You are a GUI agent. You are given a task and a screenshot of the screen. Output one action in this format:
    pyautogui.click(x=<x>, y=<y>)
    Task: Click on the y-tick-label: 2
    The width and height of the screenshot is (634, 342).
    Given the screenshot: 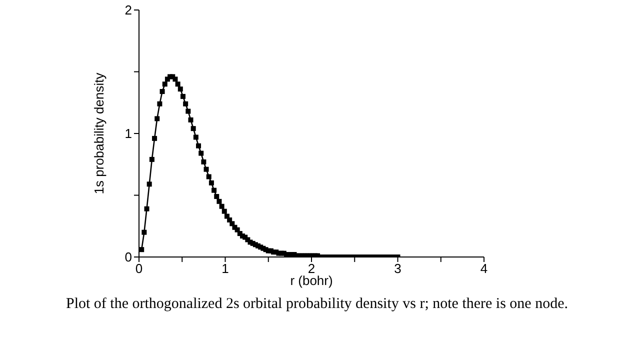 What is the action you would take?
    pyautogui.click(x=128, y=10)
    